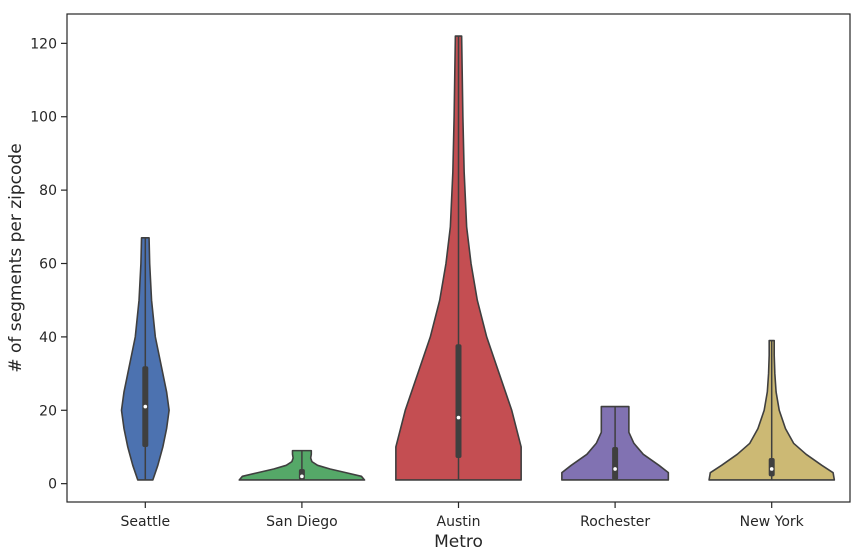 The height and width of the screenshot is (558, 861). I want to click on y-tick-label: 120, so click(43, 44).